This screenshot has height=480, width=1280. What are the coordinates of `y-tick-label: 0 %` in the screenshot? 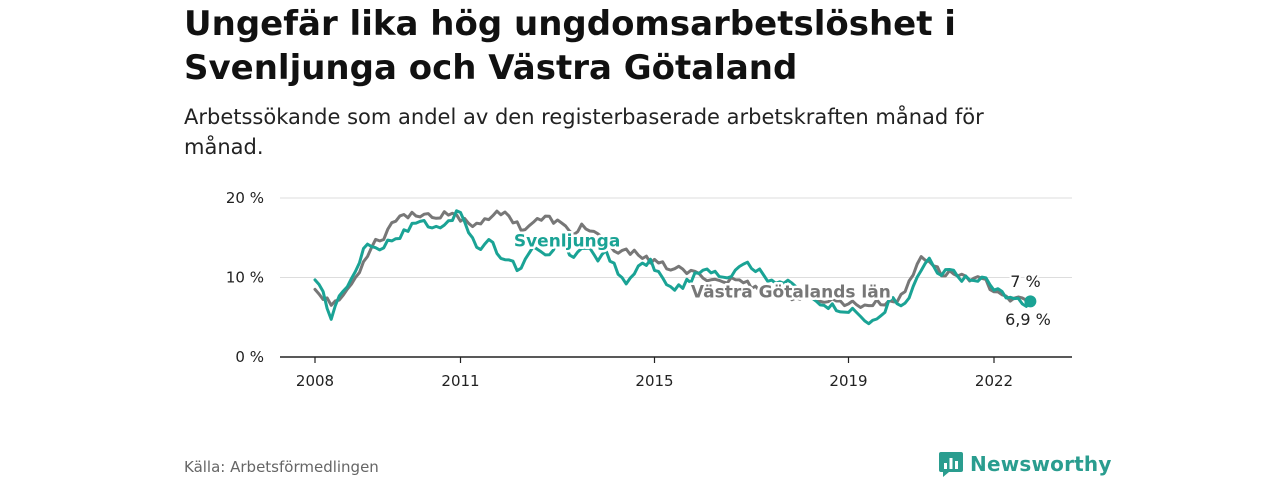 It's located at (249, 357).